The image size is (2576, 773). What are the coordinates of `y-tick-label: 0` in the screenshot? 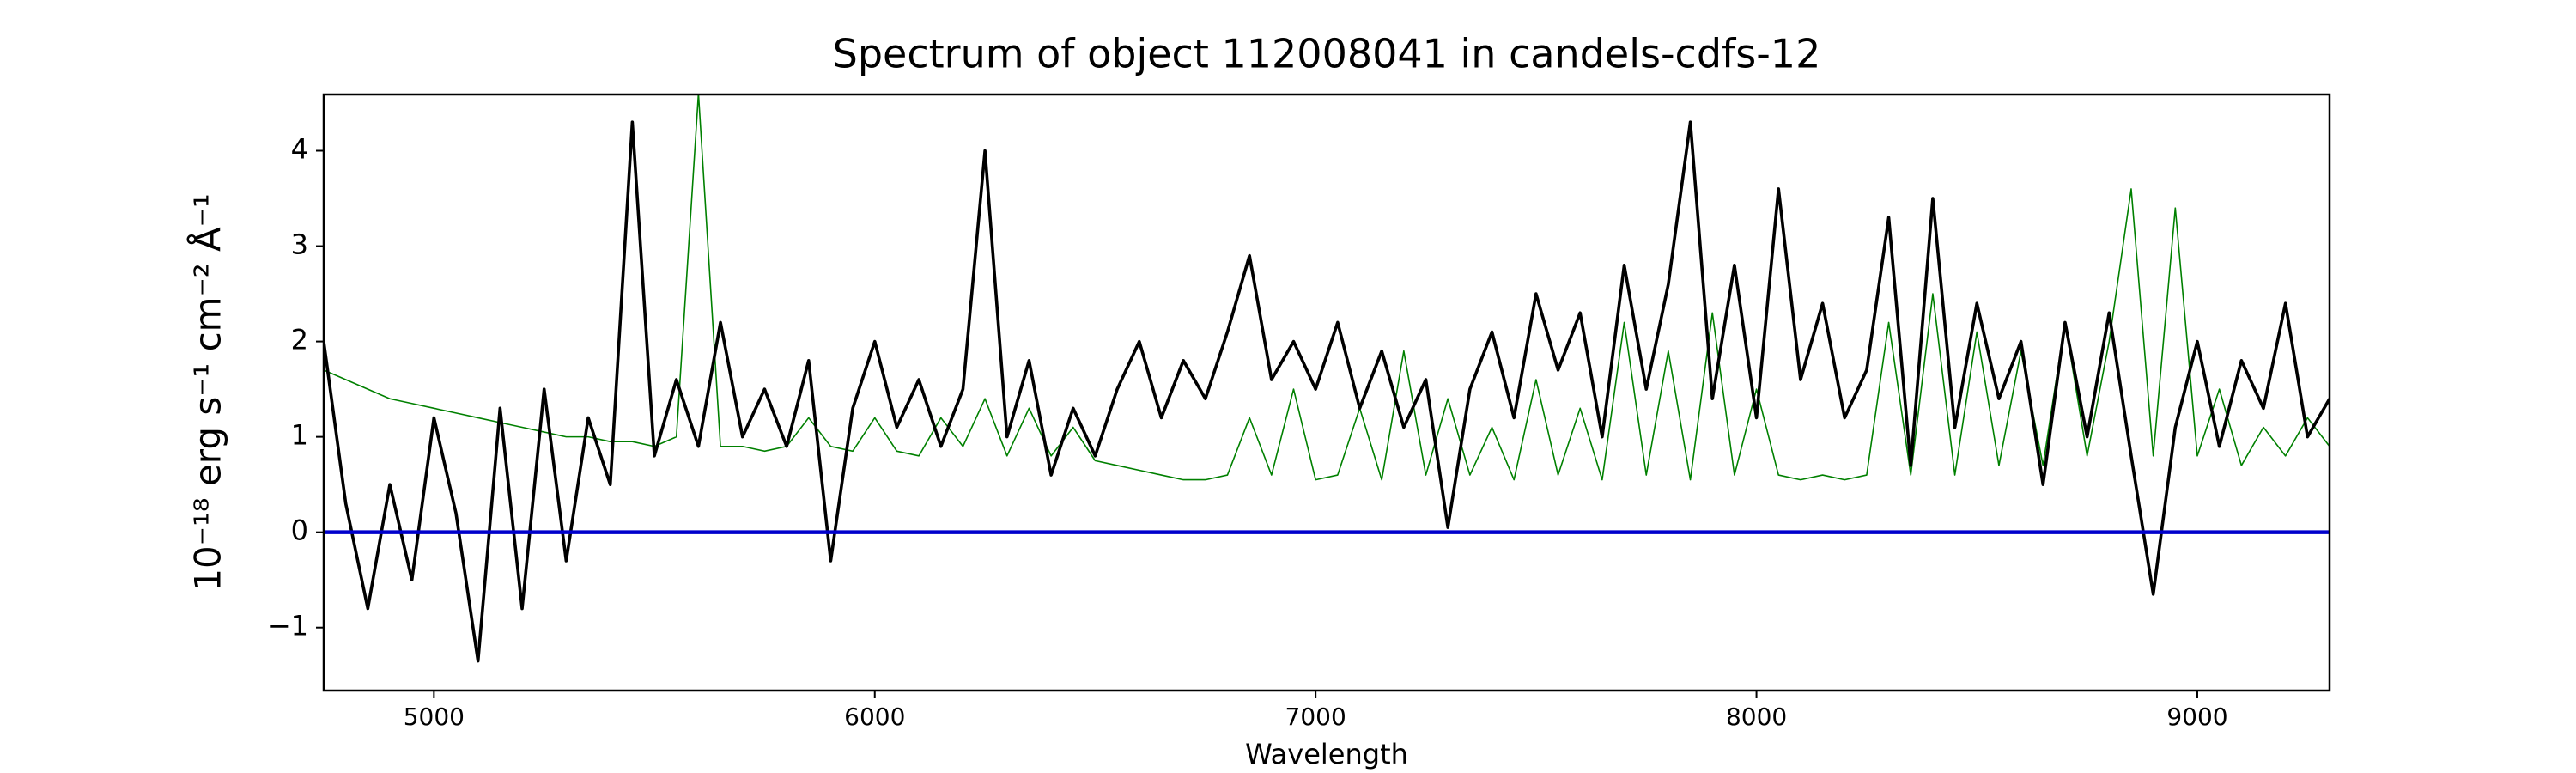 It's located at (300, 530).